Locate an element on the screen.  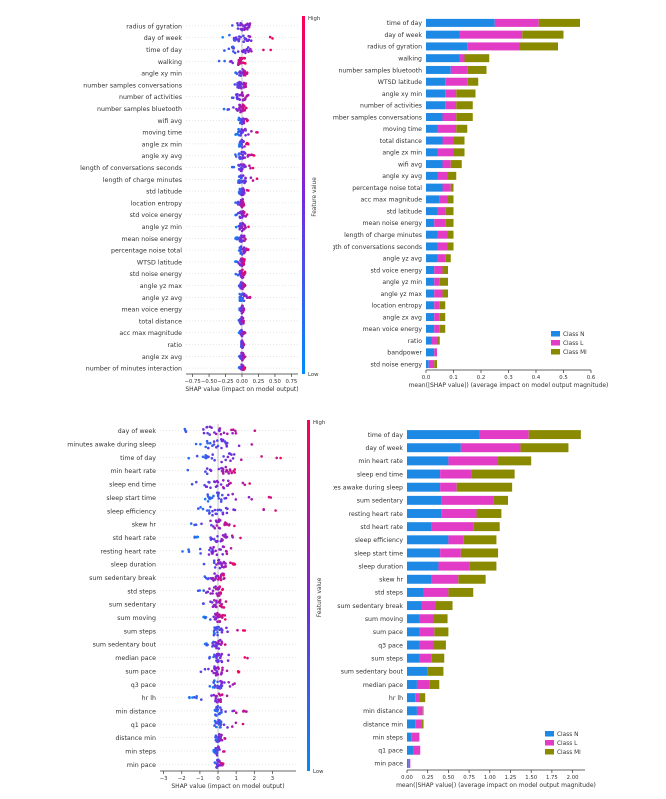
x-tick-label: 0.50 is located at coordinates (448, 778).